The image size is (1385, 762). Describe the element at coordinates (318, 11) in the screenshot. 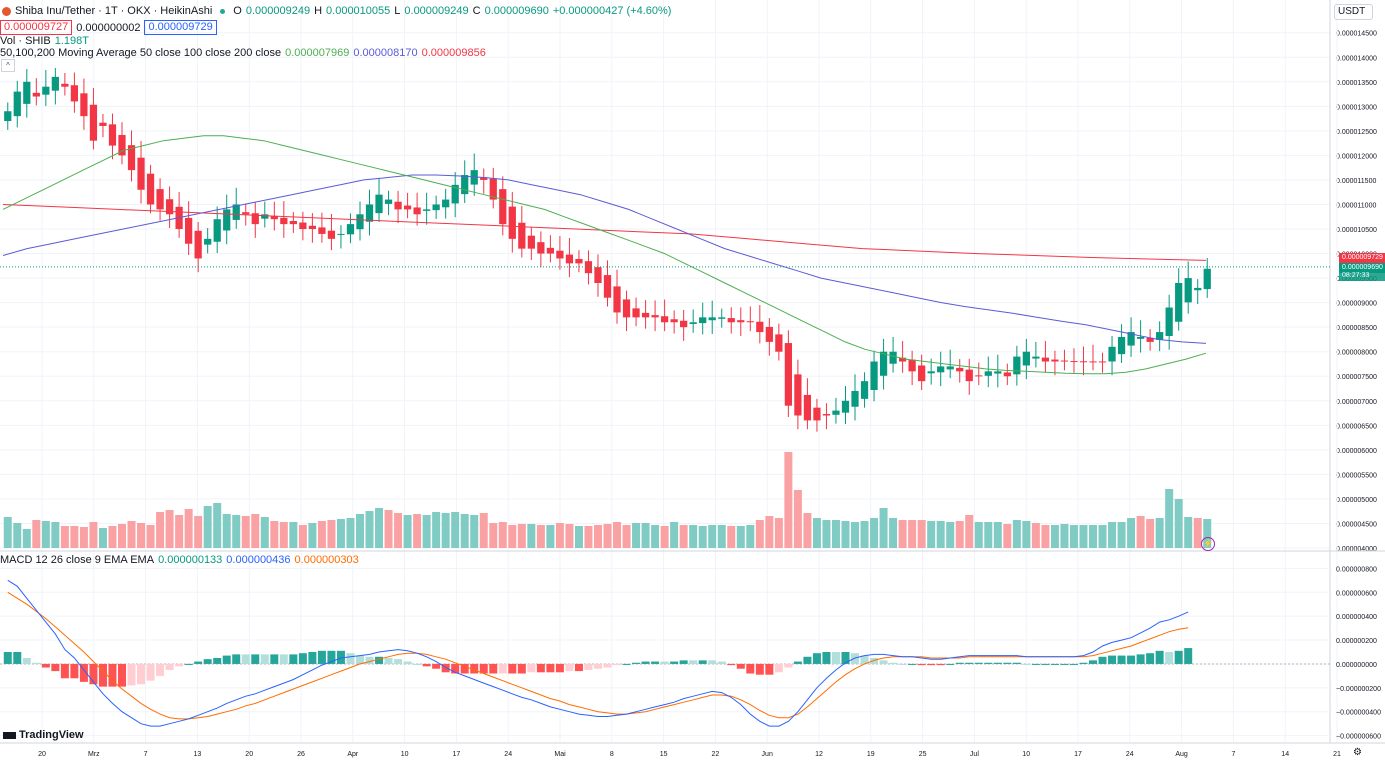

I see `ohlc-high-label: H` at that location.